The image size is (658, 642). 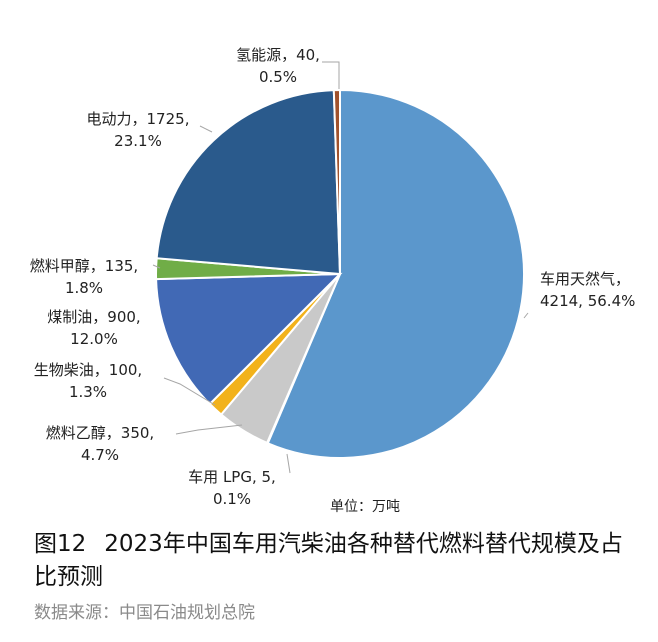 What do you see at coordinates (278, 66) in the screenshot?
I see `slice-label: 氢能源，40, 0.5%` at bounding box center [278, 66].